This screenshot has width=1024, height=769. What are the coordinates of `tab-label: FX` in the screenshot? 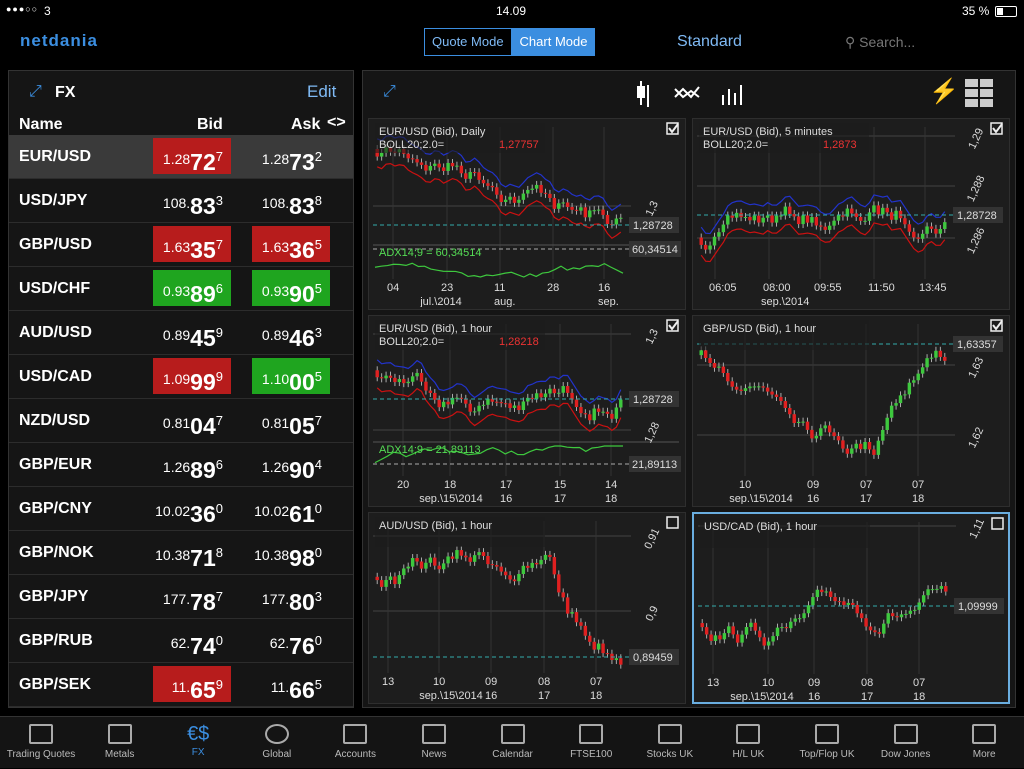 It's located at (198, 752).